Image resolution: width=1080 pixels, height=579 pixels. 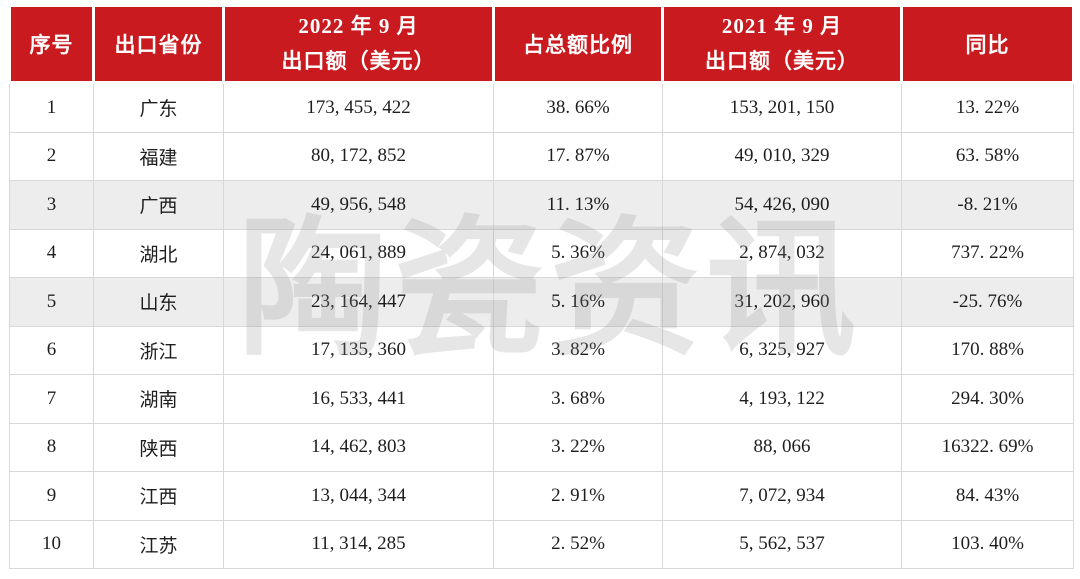 I want to click on cell-province: 湖南, so click(x=158, y=399).